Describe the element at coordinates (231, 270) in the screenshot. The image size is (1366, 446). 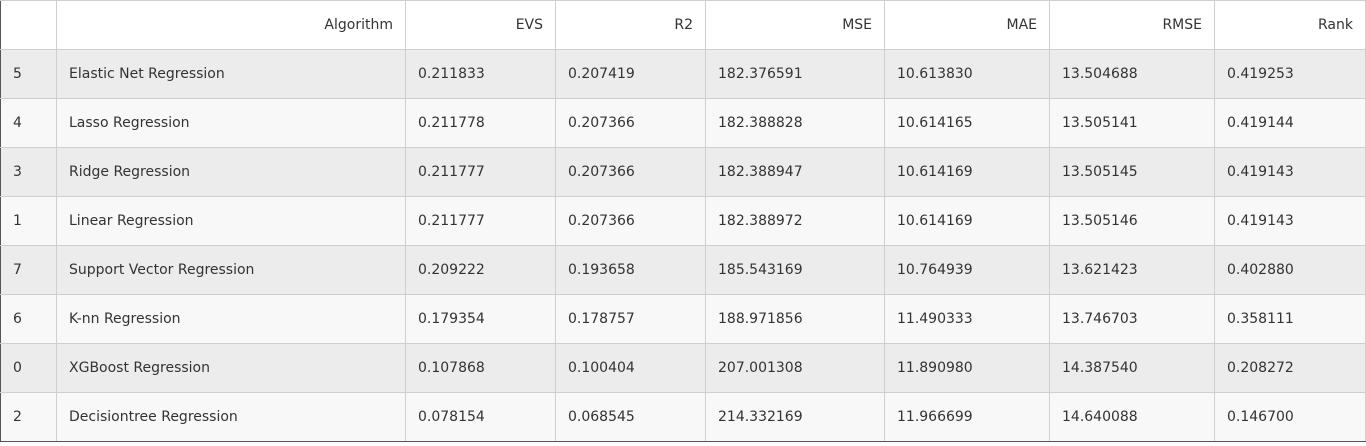
I see `cell-algorithm: Support Vector Regression` at that location.